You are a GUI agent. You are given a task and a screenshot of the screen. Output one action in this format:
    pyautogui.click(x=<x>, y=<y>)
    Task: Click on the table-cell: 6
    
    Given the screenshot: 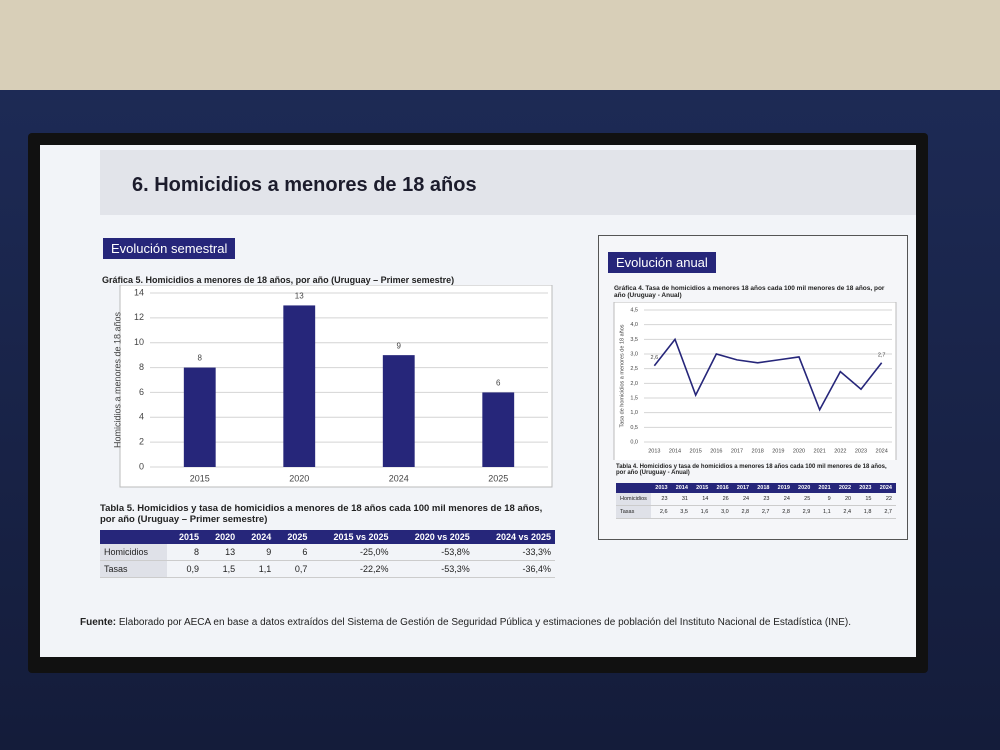 What is the action you would take?
    pyautogui.click(x=293, y=552)
    